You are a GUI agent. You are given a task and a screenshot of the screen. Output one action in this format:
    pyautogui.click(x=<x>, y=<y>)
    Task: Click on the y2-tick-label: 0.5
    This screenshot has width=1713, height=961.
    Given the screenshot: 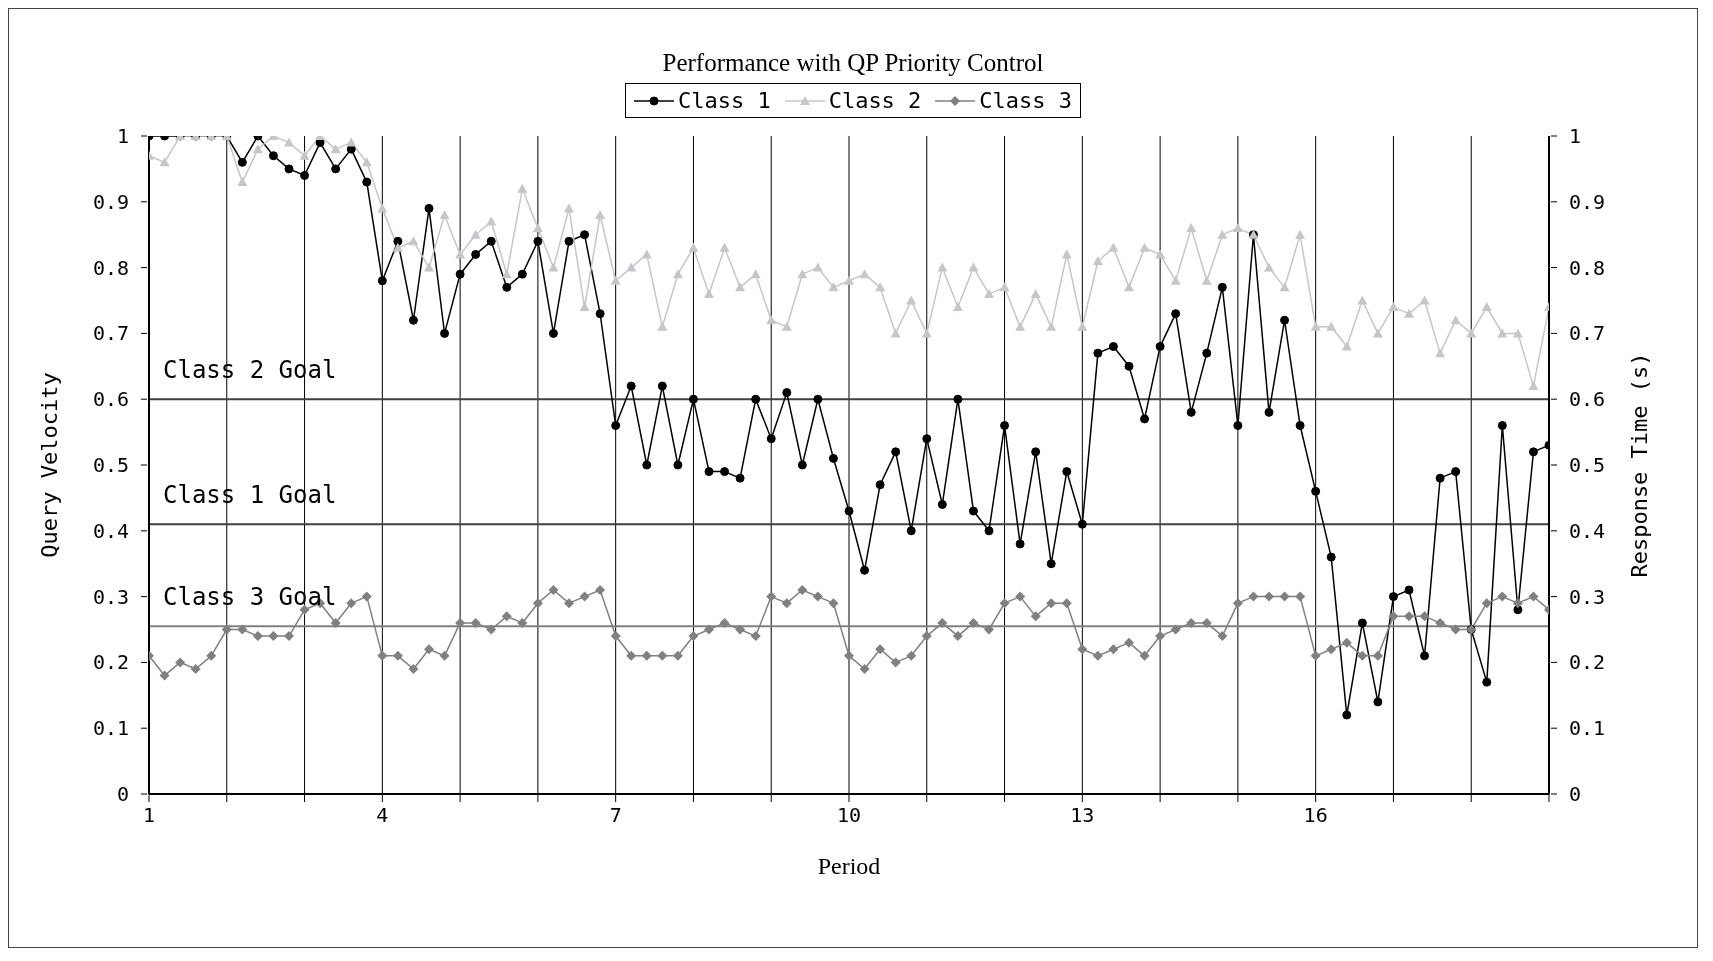 What is the action you would take?
    pyautogui.click(x=1587, y=465)
    